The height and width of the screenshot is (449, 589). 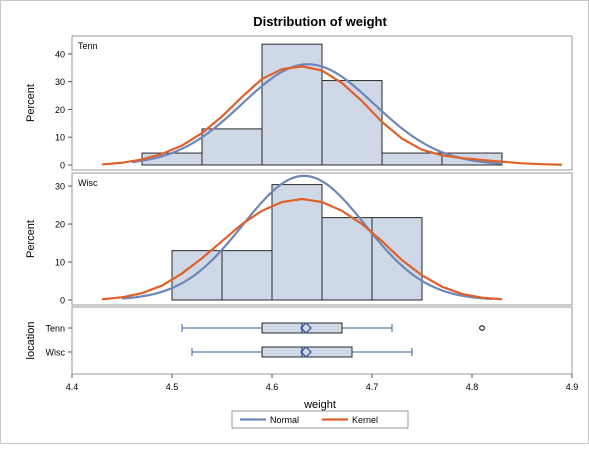 I want to click on normal-curve, so click(x=317, y=114).